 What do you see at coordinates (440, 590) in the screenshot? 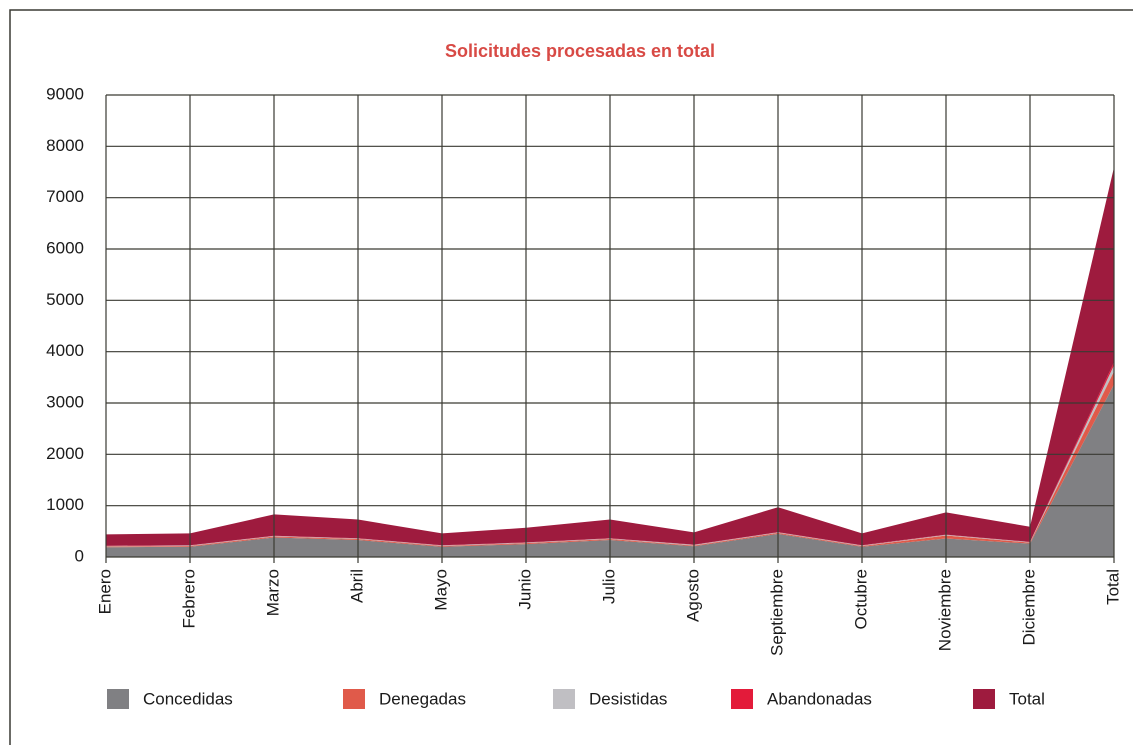
I see `x-tick-label: Mayo` at bounding box center [440, 590].